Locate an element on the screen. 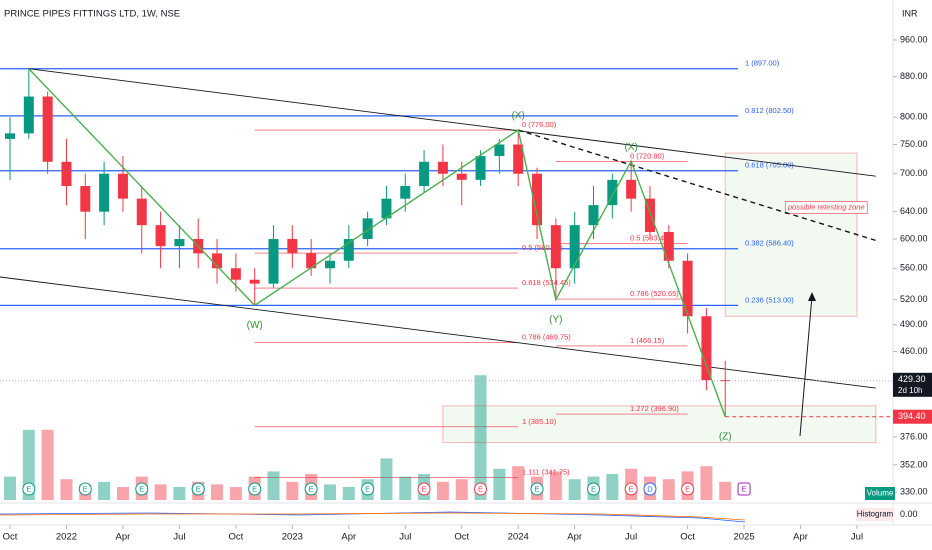 The width and height of the screenshot is (932, 550). fib-label: 0.5 (593.48) is located at coordinates (650, 238).